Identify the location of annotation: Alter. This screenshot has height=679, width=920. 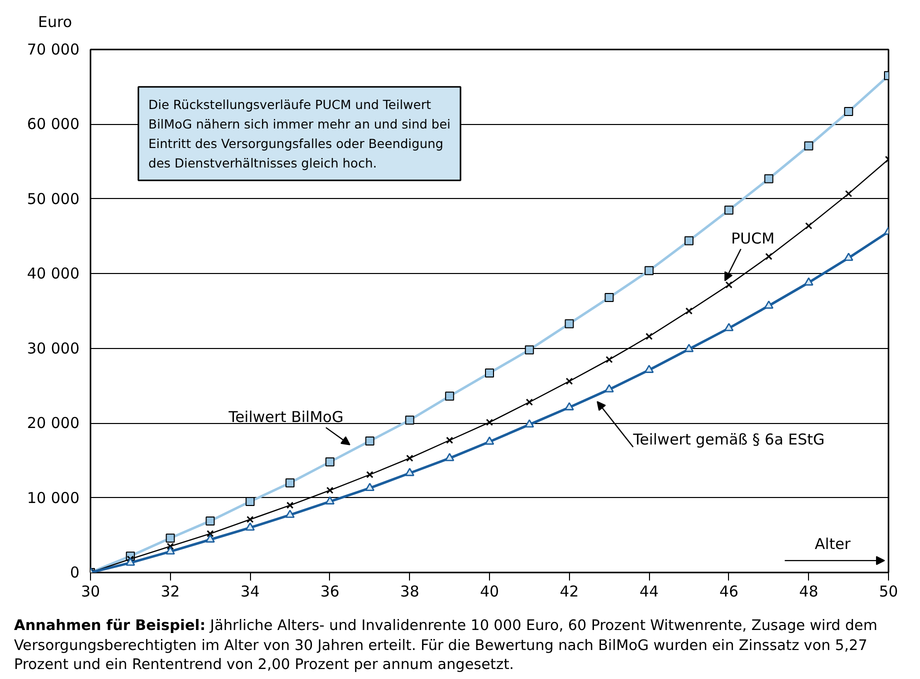
(833, 544).